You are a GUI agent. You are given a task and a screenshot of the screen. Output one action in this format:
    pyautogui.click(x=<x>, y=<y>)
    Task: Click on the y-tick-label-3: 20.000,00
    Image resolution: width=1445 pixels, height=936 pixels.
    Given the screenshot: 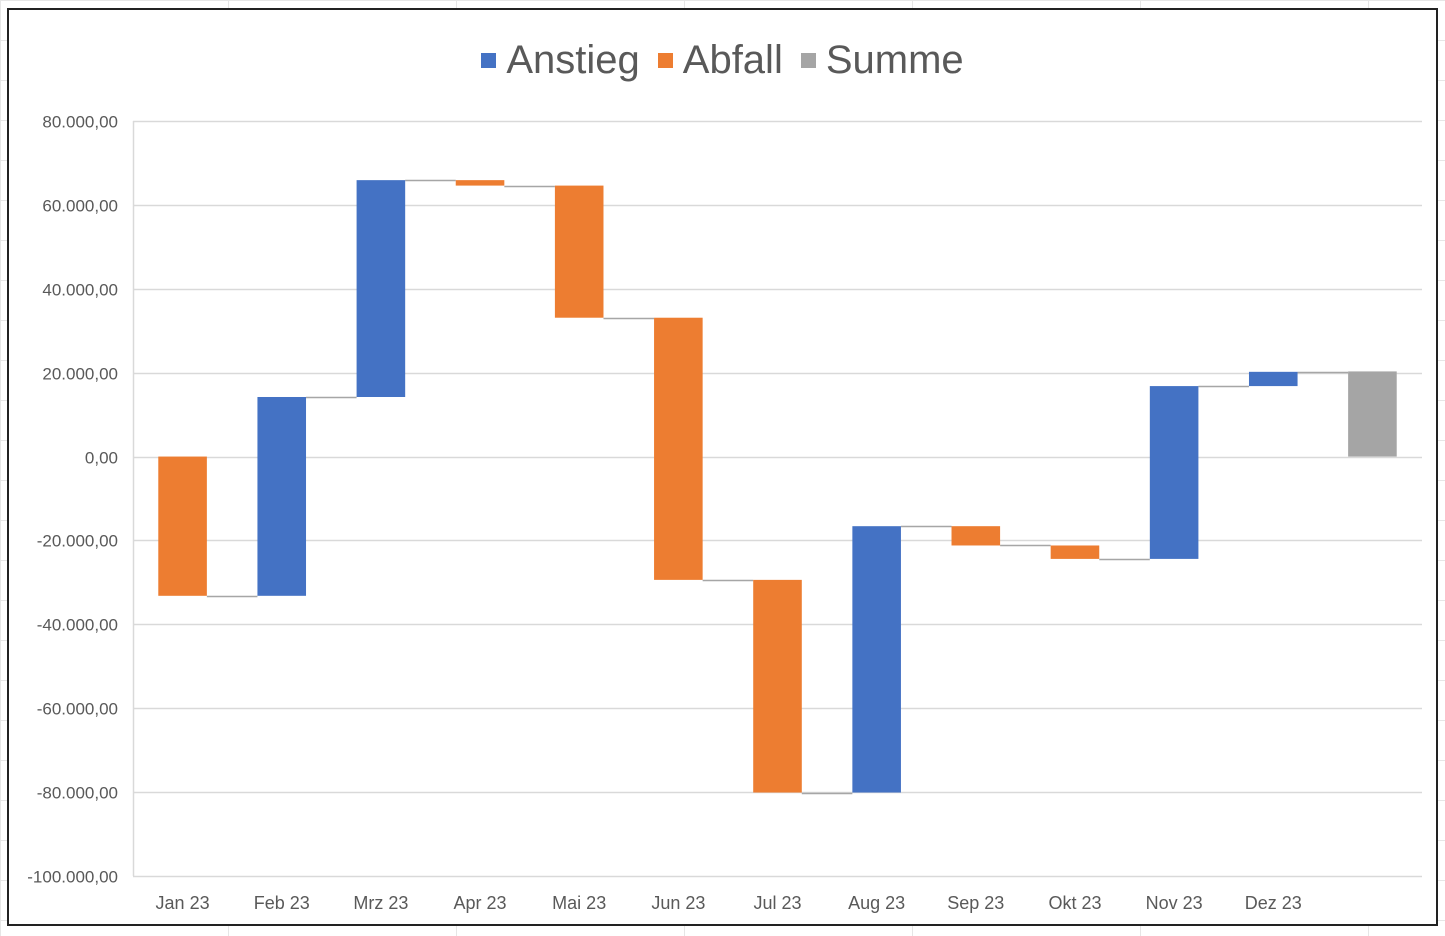 What is the action you would take?
    pyautogui.click(x=80, y=374)
    